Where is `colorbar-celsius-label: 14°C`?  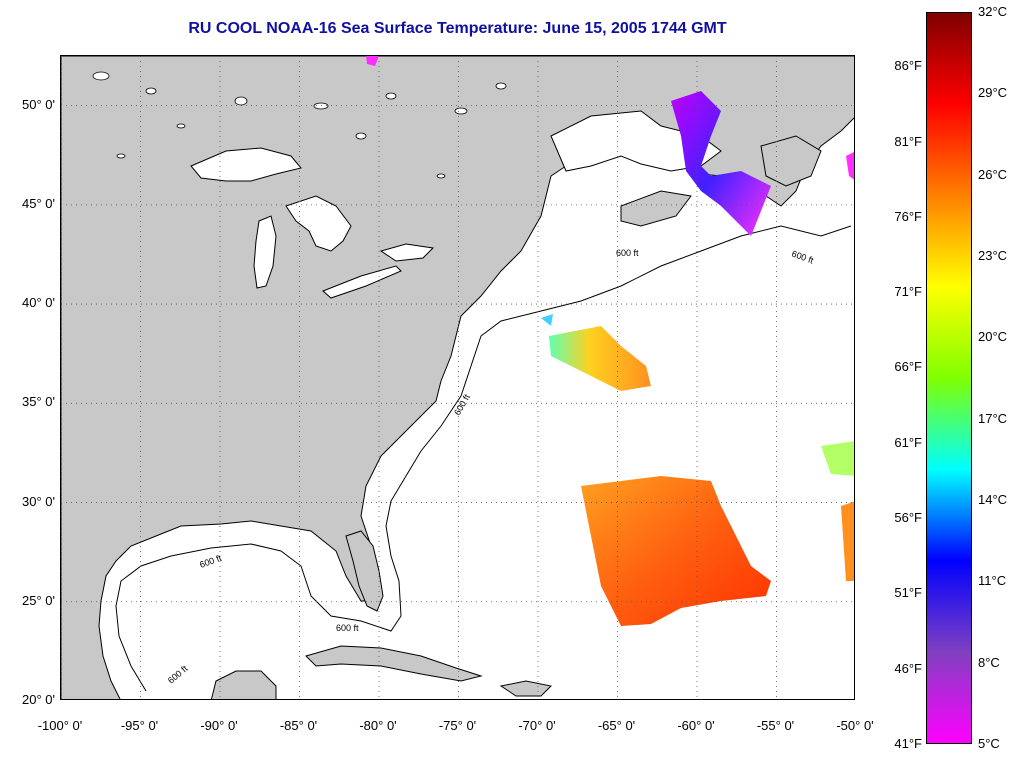 colorbar-celsius-label: 14°C is located at coordinates (993, 499).